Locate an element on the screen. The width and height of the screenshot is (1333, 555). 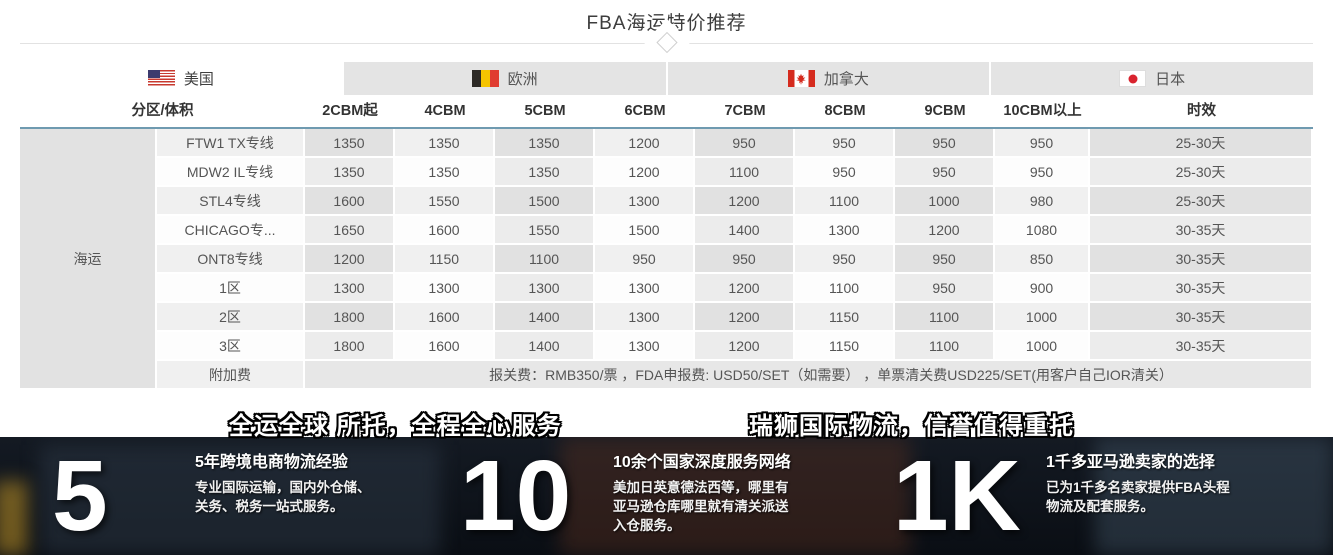
header-8cbm: 8CBM is located at coordinates (845, 112).